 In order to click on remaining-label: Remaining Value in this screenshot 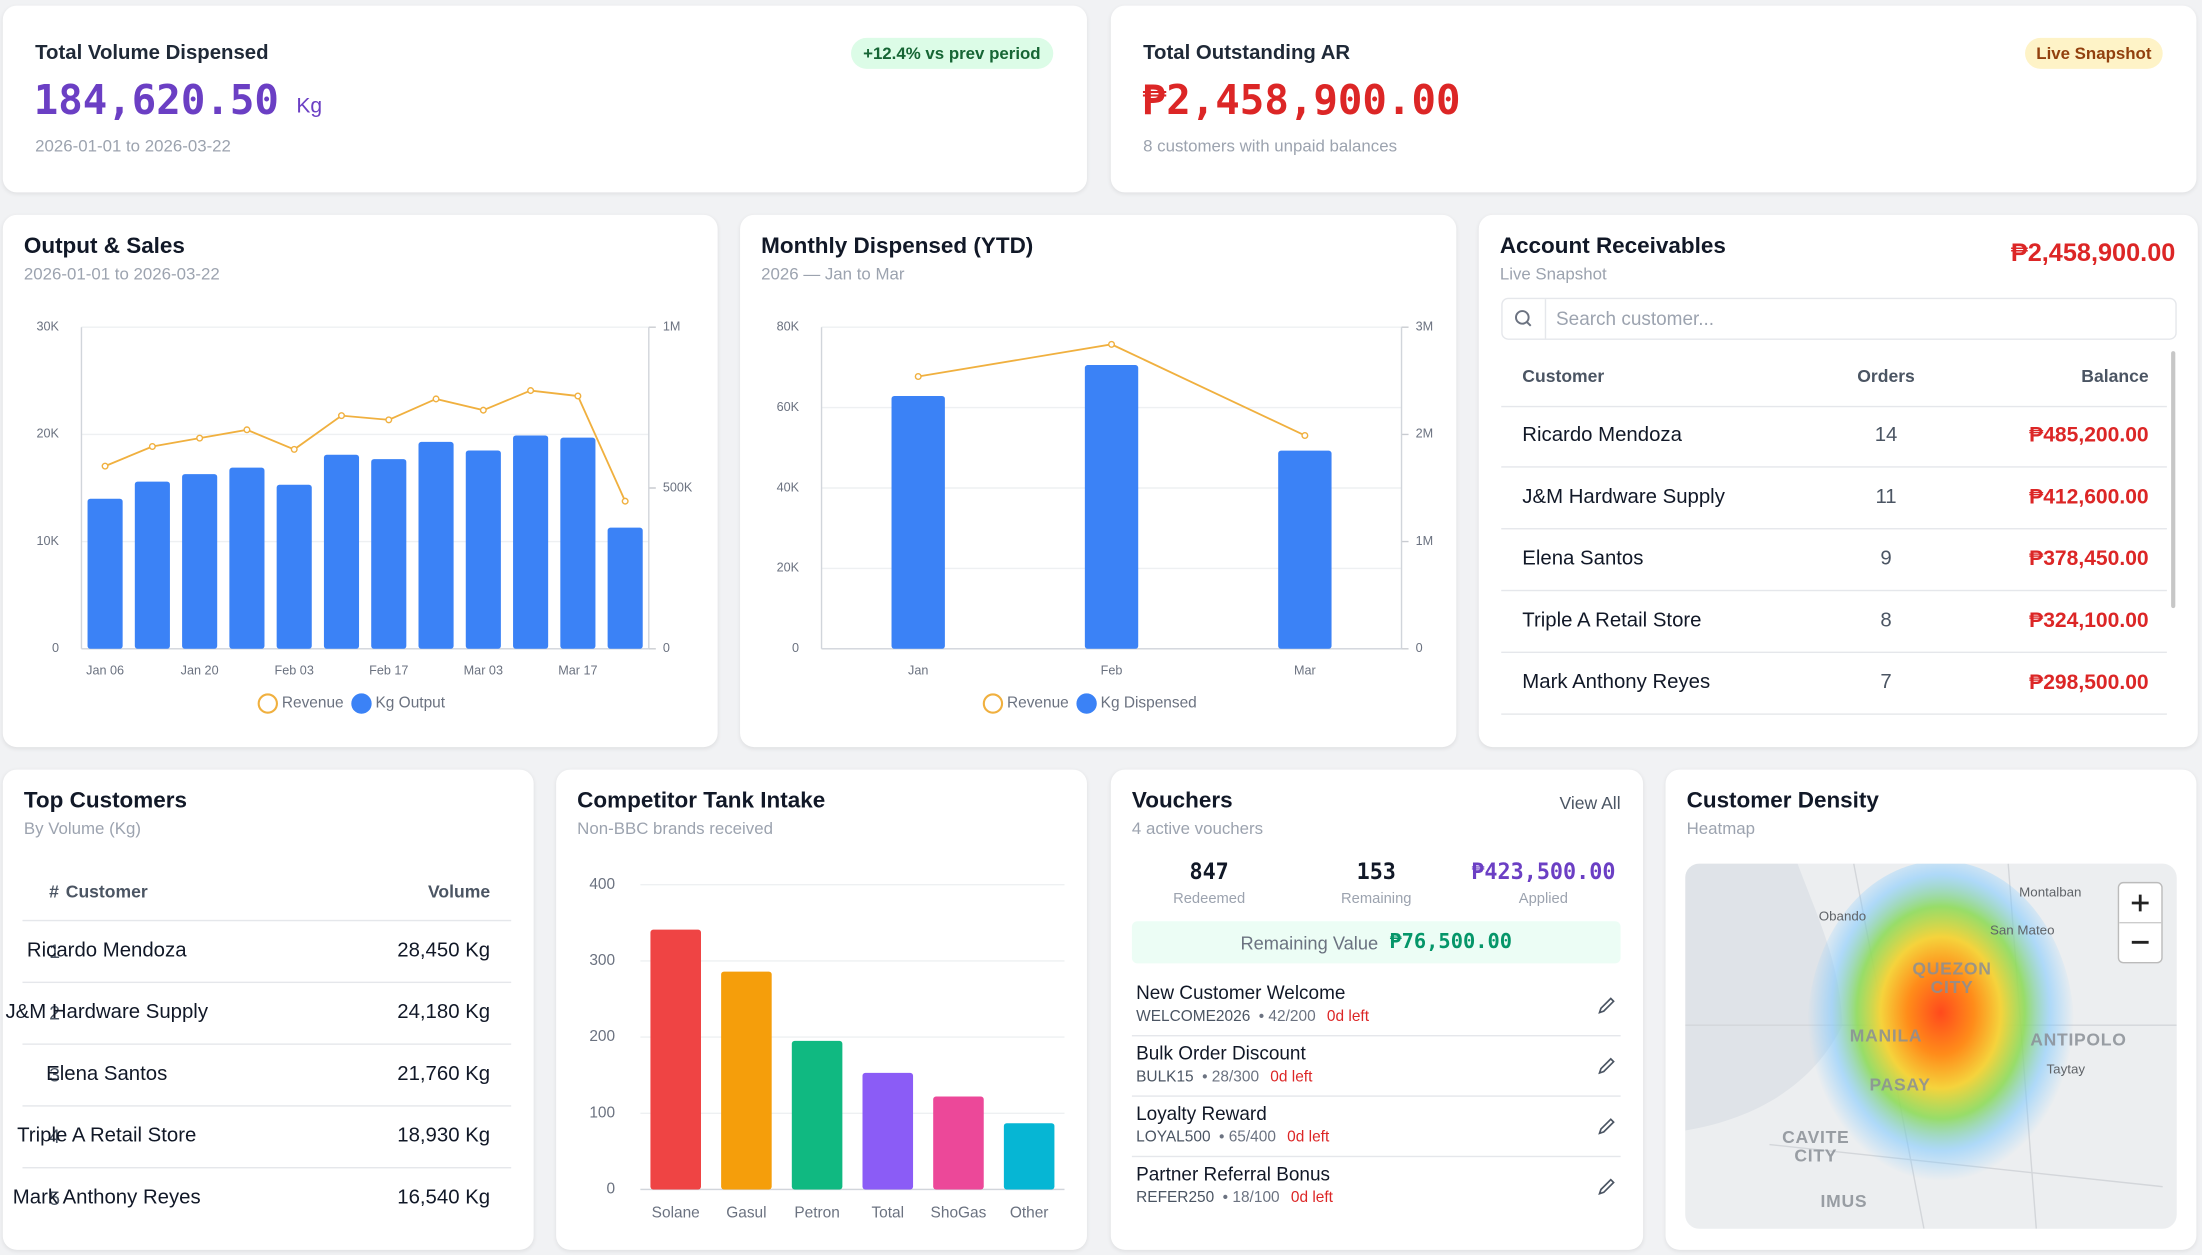, I will do `click(1309, 942)`.